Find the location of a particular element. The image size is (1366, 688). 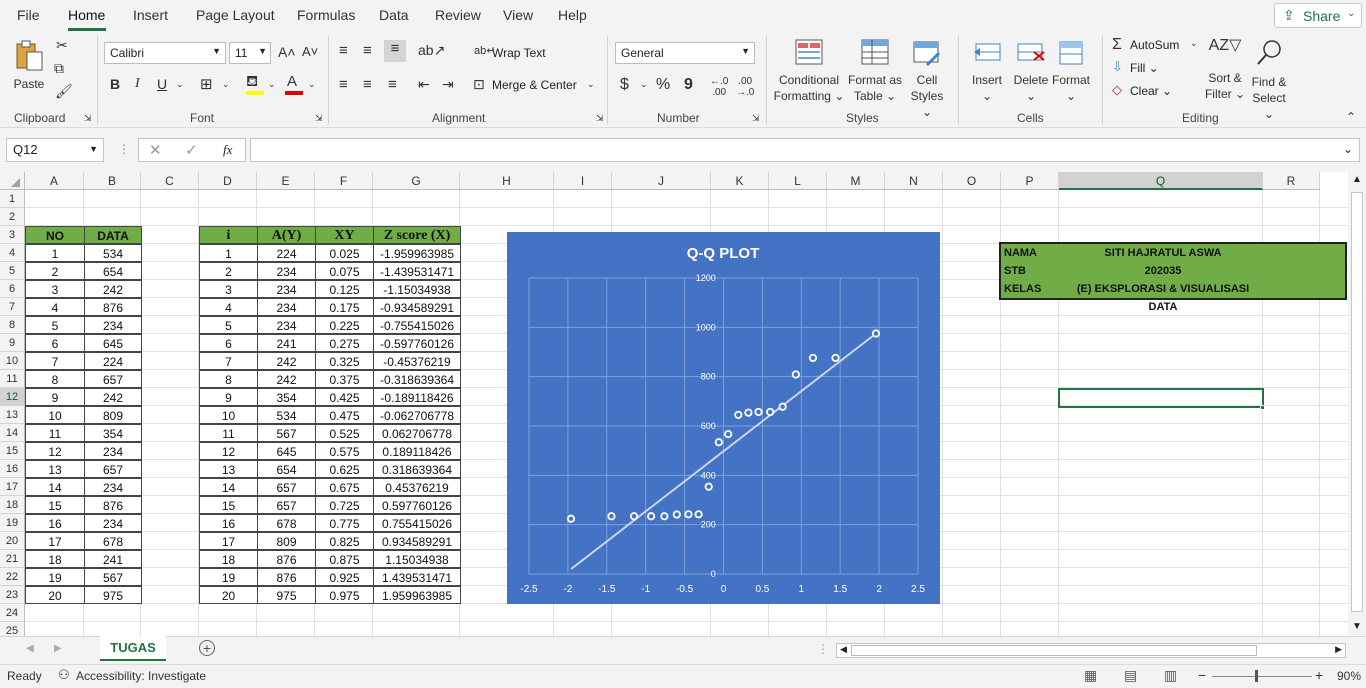

table-cell: -0.755415026 is located at coordinates (417, 325).